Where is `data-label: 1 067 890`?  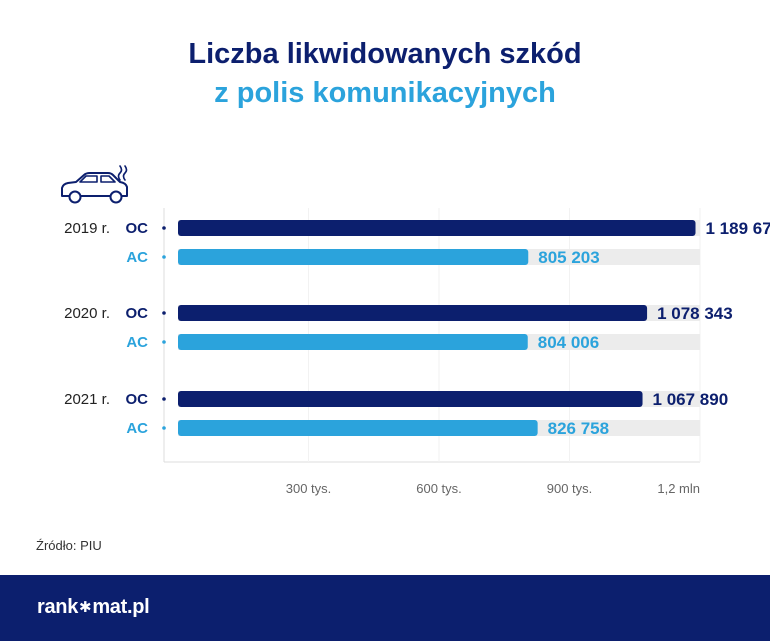
data-label: 1 067 890 is located at coordinates (691, 399).